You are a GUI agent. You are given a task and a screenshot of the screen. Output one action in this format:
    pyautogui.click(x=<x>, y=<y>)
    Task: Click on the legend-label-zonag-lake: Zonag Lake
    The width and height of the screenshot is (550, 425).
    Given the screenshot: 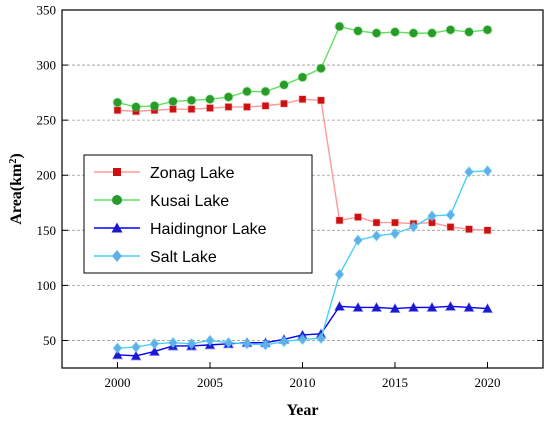 What is the action you would take?
    pyautogui.click(x=192, y=173)
    